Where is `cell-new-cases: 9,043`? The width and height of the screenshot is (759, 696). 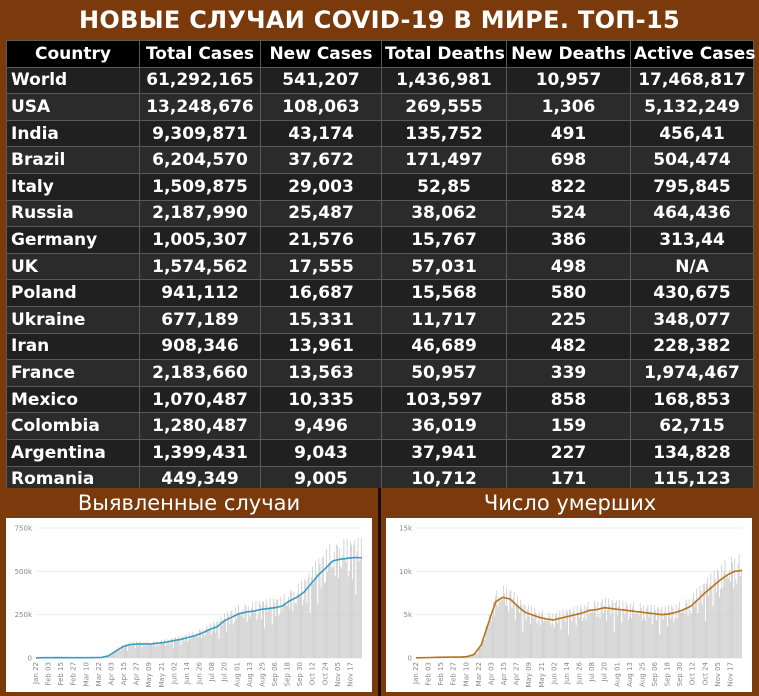 cell-new-cases: 9,043 is located at coordinates (321, 452).